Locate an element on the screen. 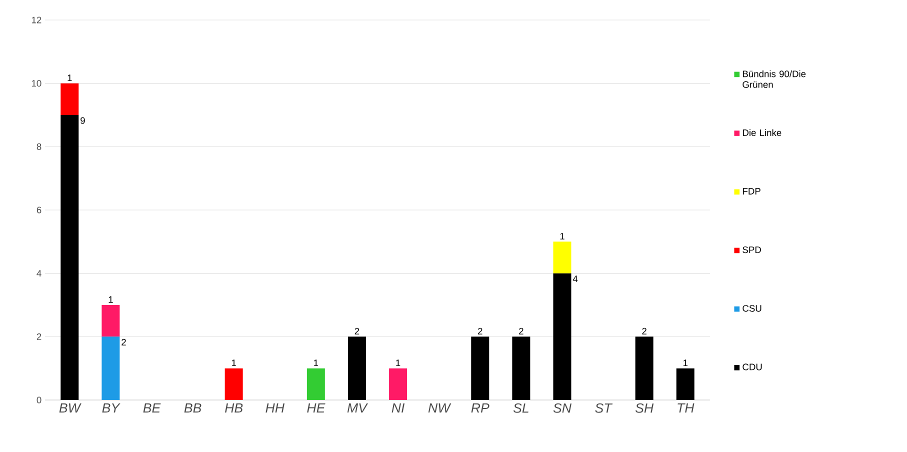 This screenshot has width=907, height=452. legend-label: SPD is located at coordinates (751, 250).